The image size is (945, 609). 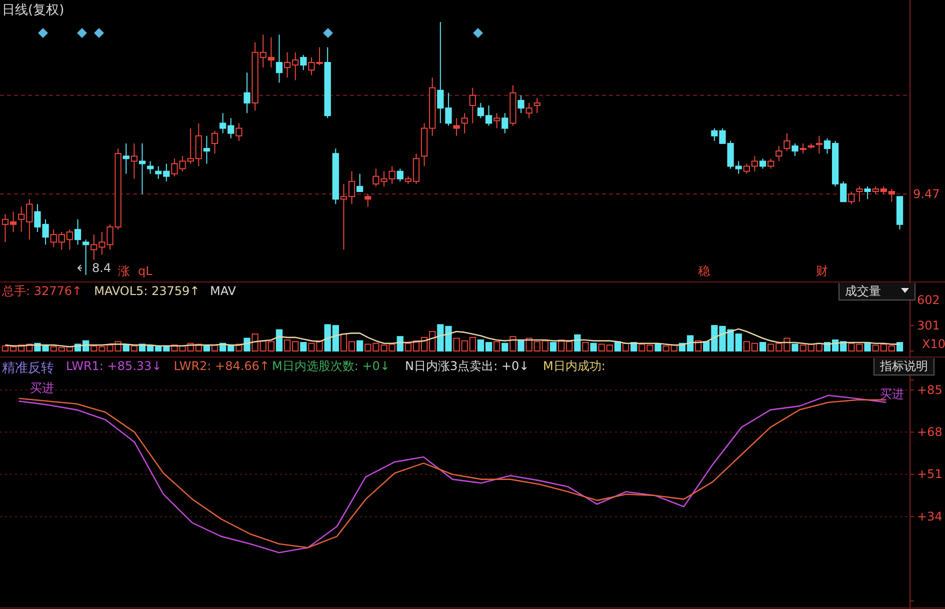 What do you see at coordinates (145, 271) in the screenshot?
I see `annotation: qL` at bounding box center [145, 271].